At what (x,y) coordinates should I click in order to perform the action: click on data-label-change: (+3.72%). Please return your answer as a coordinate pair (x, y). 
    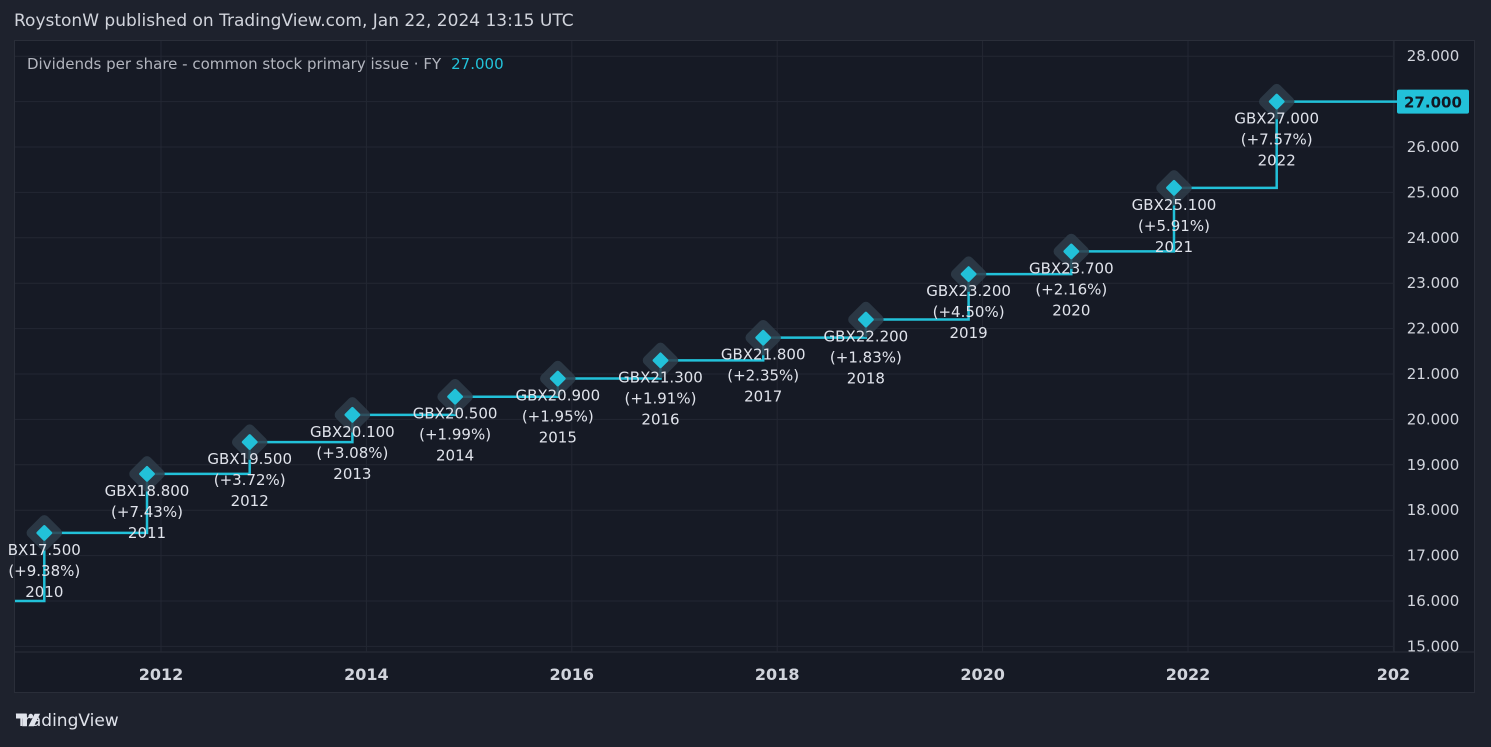
    Looking at the image, I should click on (250, 480).